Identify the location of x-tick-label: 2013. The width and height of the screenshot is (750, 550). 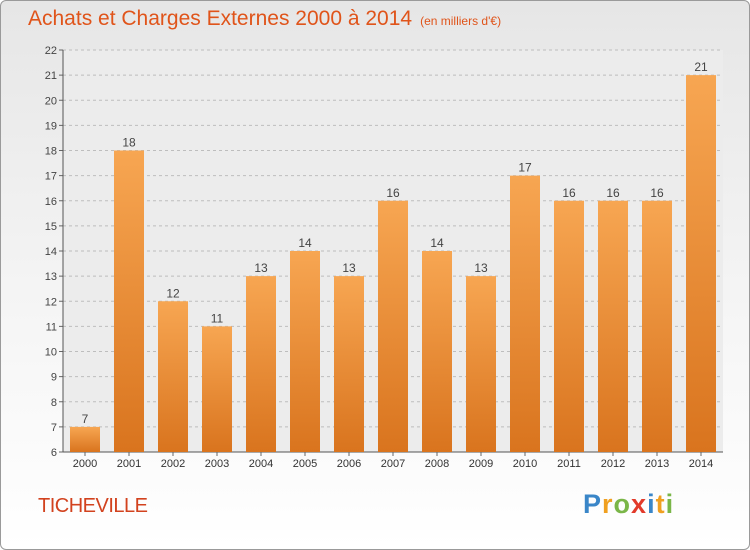
(657, 464).